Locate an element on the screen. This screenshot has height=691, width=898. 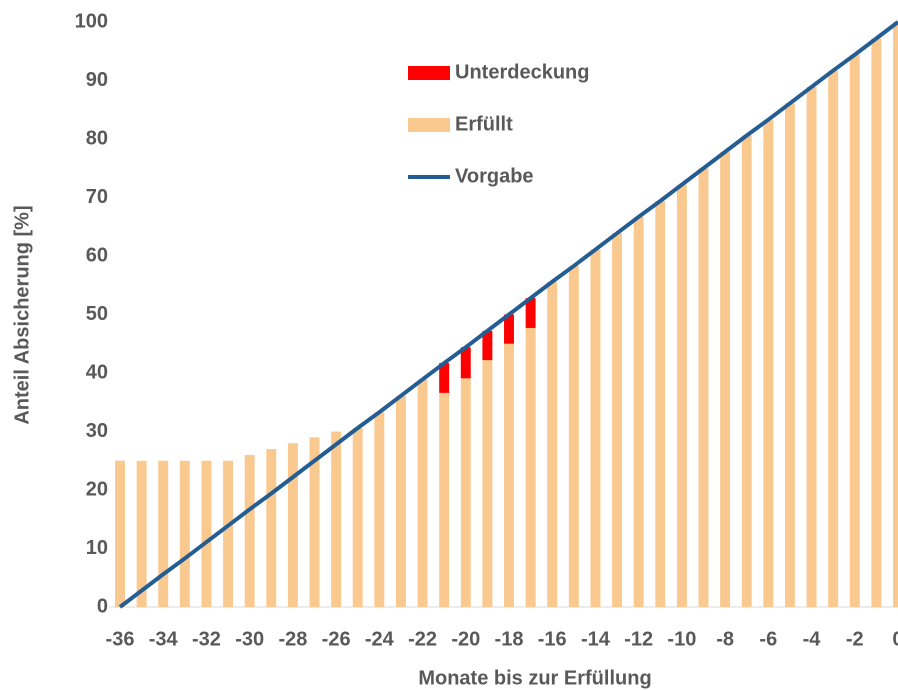
x-tick-label: -30 is located at coordinates (249, 639).